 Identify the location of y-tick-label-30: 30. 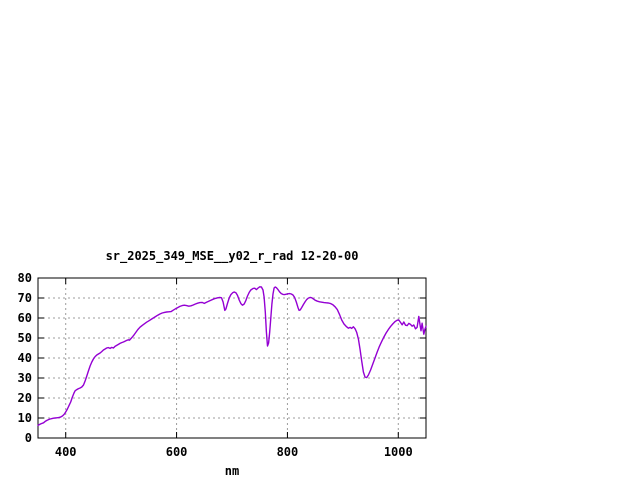
(25, 378).